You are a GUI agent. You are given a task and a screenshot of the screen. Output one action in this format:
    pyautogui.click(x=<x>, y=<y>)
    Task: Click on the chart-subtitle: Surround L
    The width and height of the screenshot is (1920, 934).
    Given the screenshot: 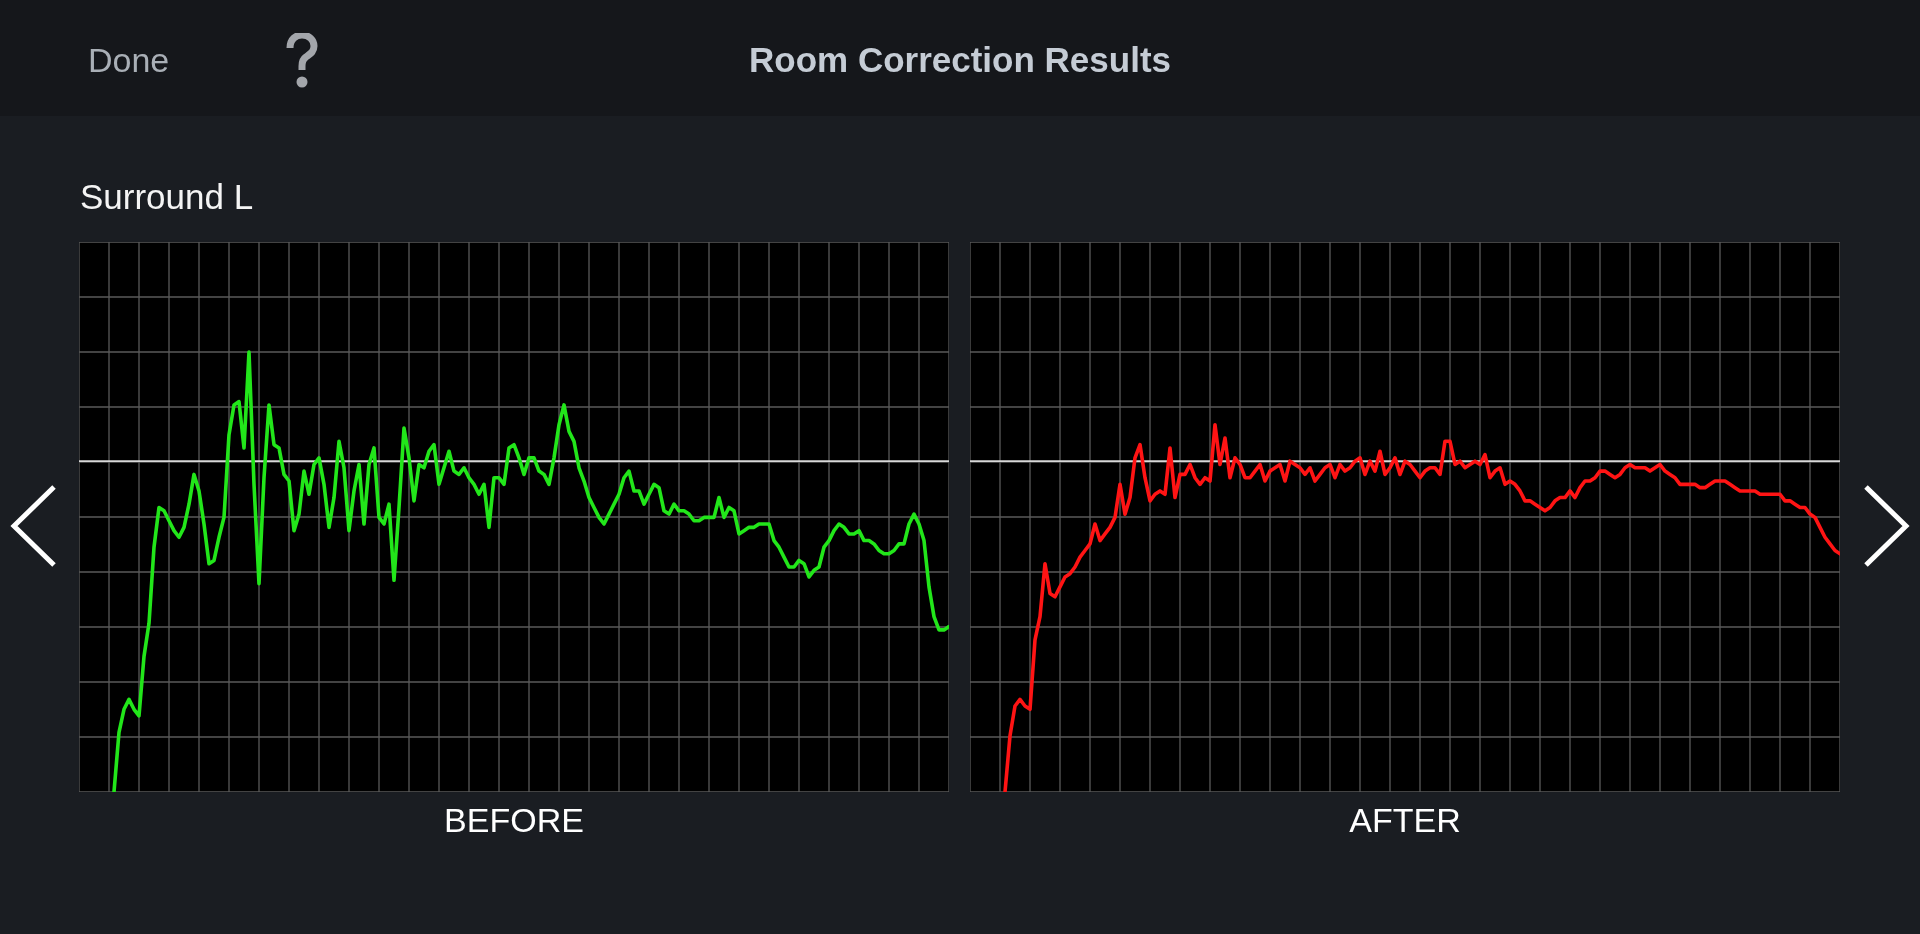 What is the action you would take?
    pyautogui.click(x=167, y=197)
    